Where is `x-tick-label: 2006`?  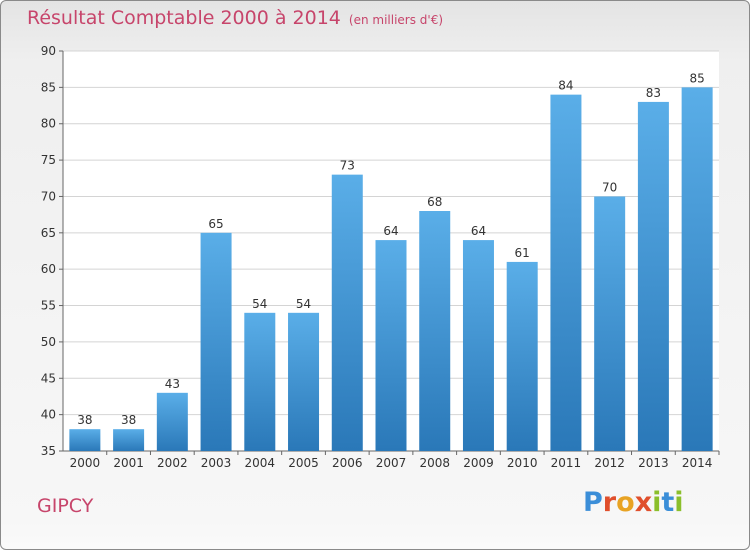
x-tick-label: 2006 is located at coordinates (347, 463).